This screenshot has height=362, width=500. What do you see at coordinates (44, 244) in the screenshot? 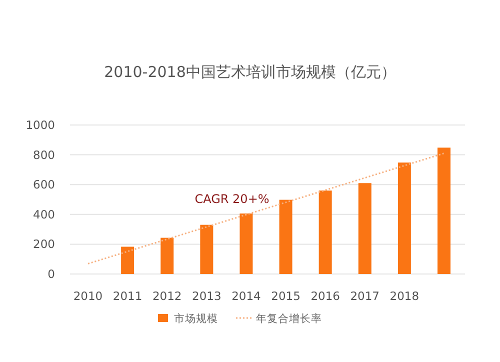
I see `y-tick-label: 200` at bounding box center [44, 244].